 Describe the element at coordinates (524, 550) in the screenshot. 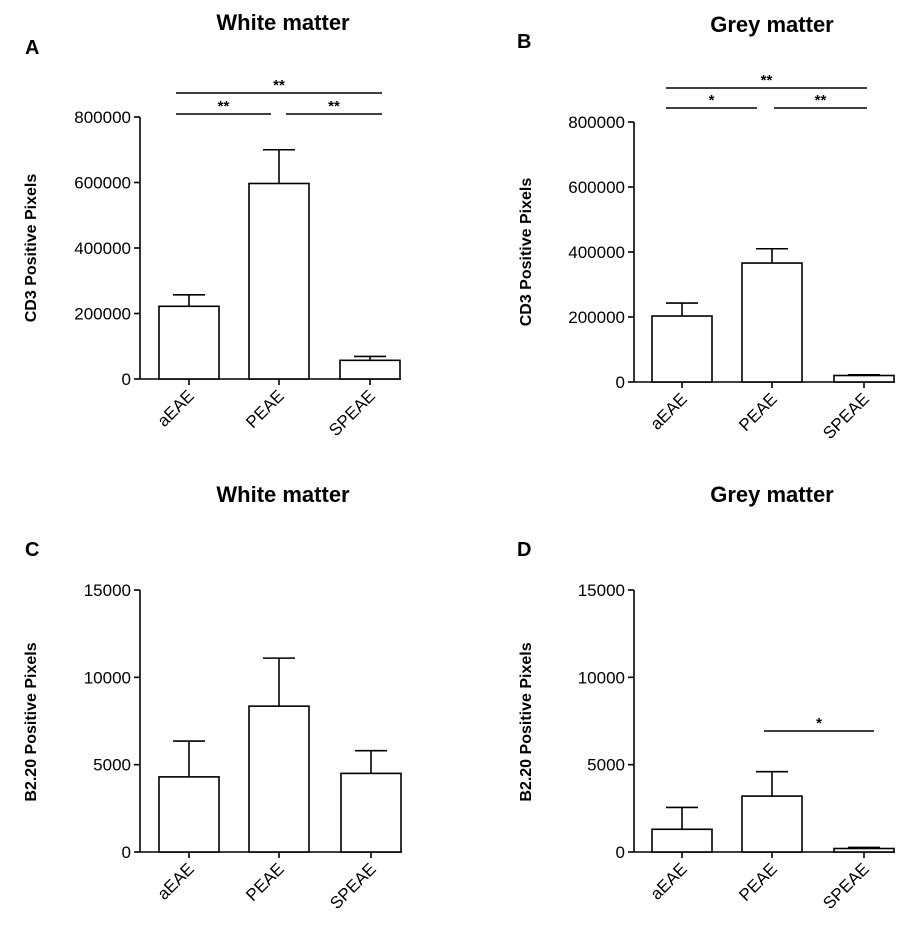

I see `panel-label: D` at that location.